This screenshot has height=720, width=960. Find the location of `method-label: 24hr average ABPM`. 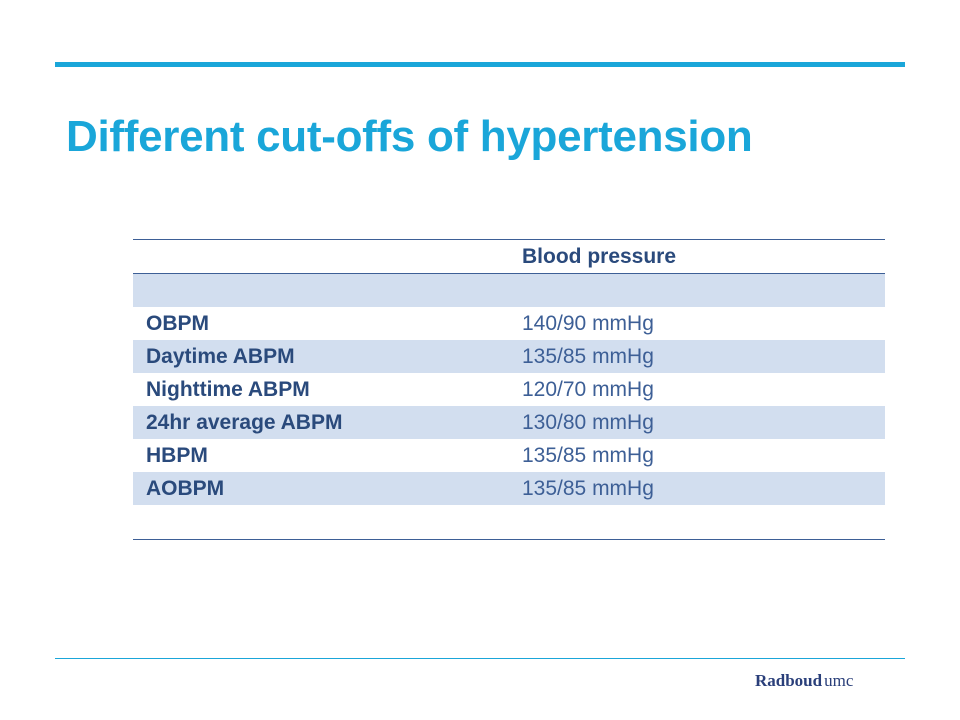

method-label: 24hr average ABPM is located at coordinates (321, 422).